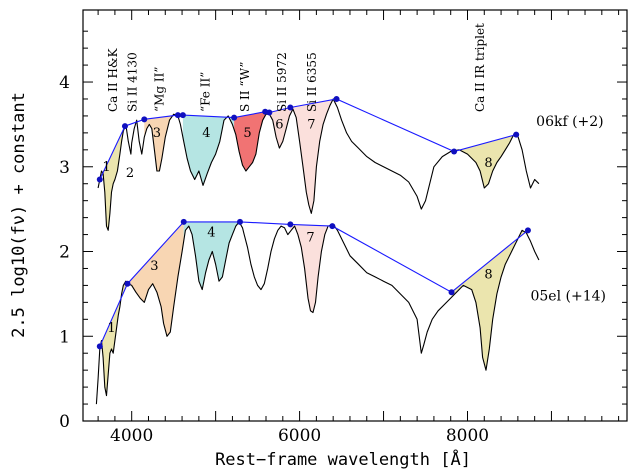  Describe the element at coordinates (299, 436) in the screenshot. I see `x-tick-label: 6000` at that location.